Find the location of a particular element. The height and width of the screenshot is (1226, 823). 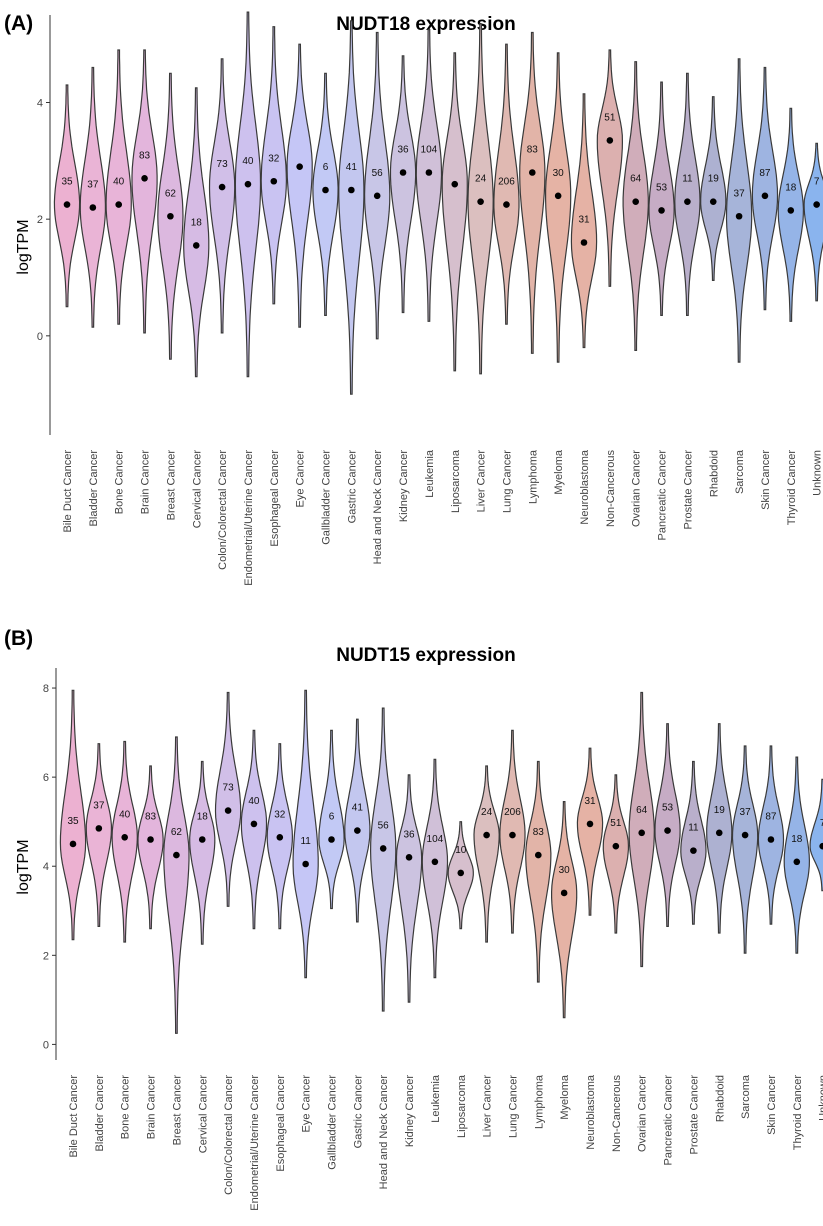

category-label: Lymphoma is located at coordinates (533, 476).